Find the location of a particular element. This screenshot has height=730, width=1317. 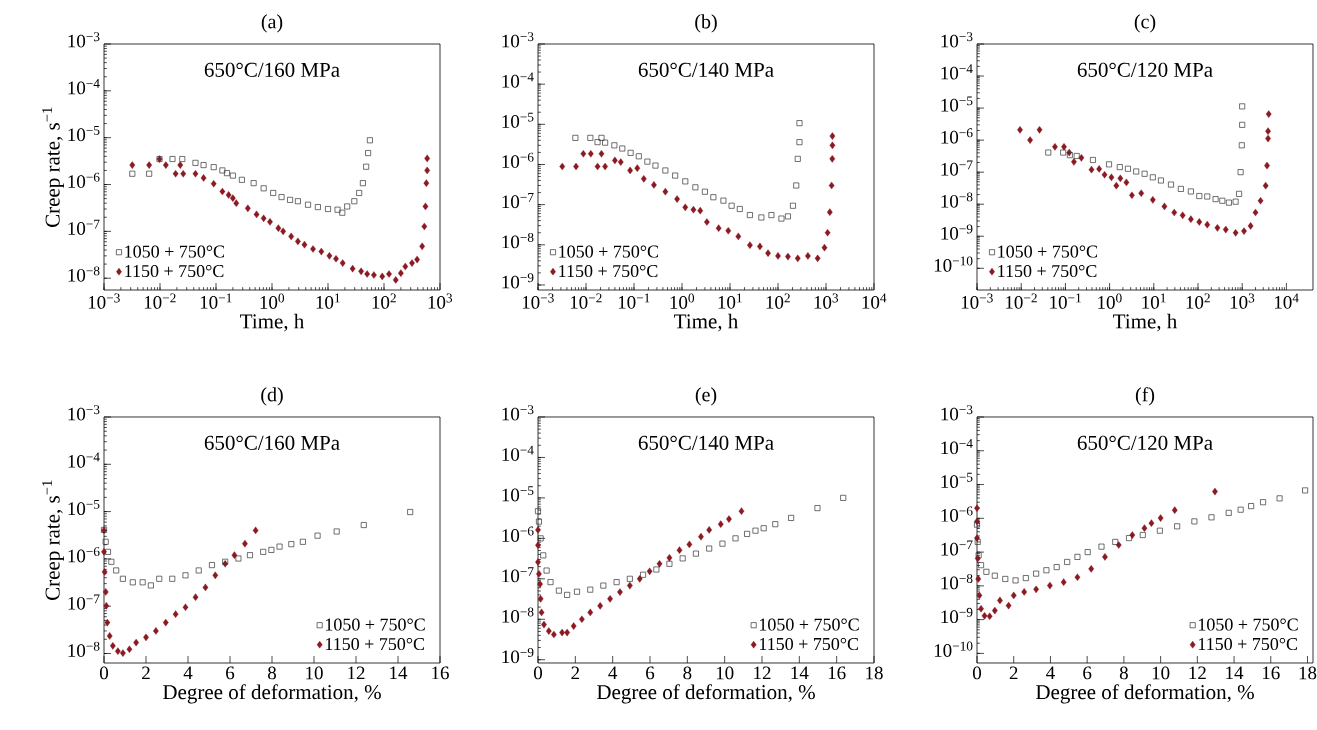

annotation: 650°C/140 MPa is located at coordinates (706, 69).